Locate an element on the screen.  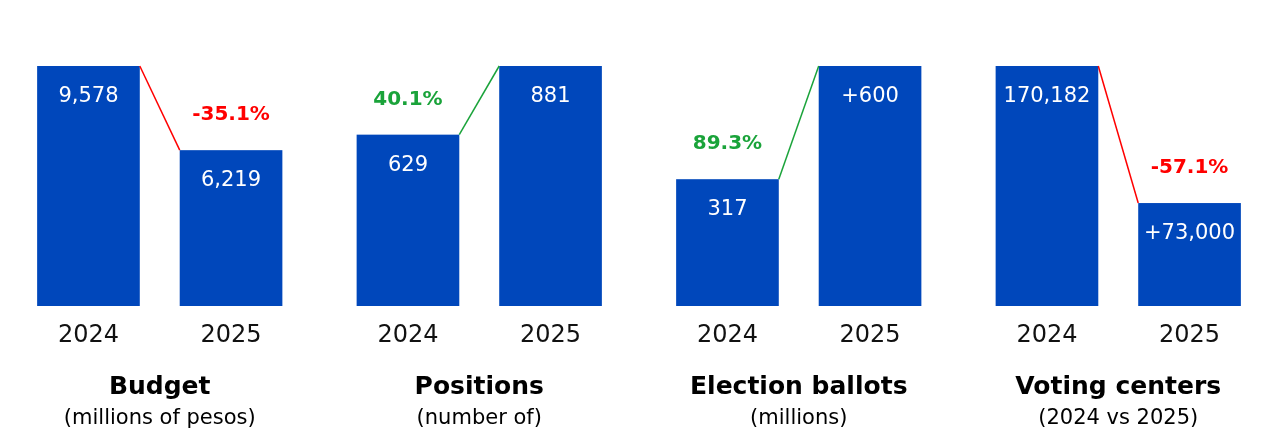
text: (millions of pesos) is located at coordinates (159, 417).